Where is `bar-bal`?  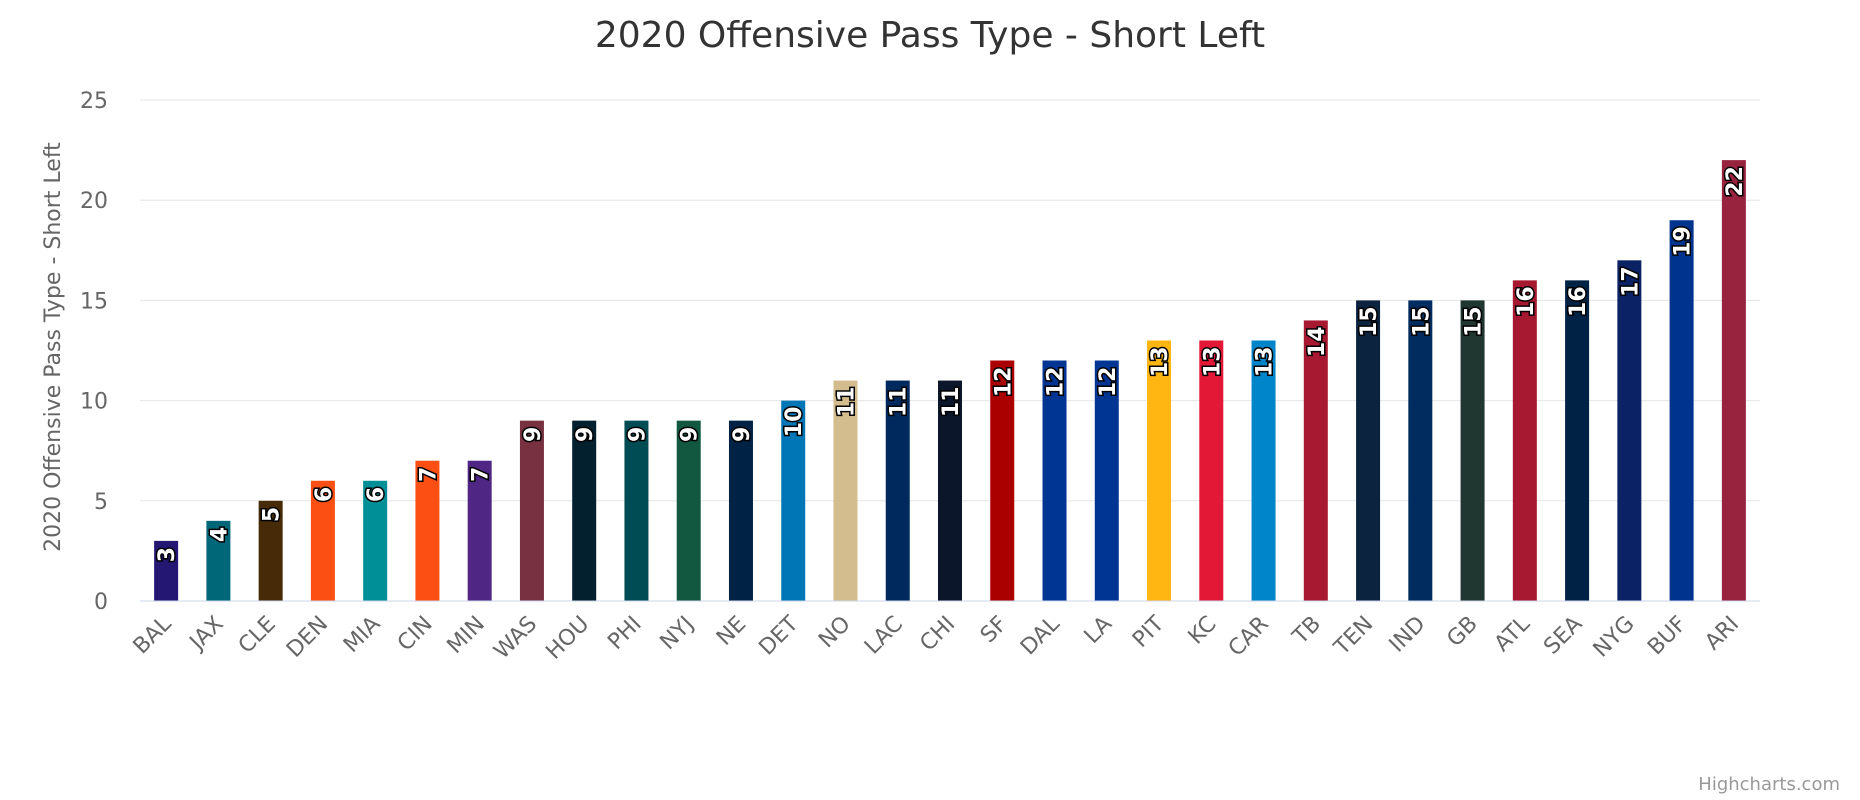
bar-bal is located at coordinates (166, 570).